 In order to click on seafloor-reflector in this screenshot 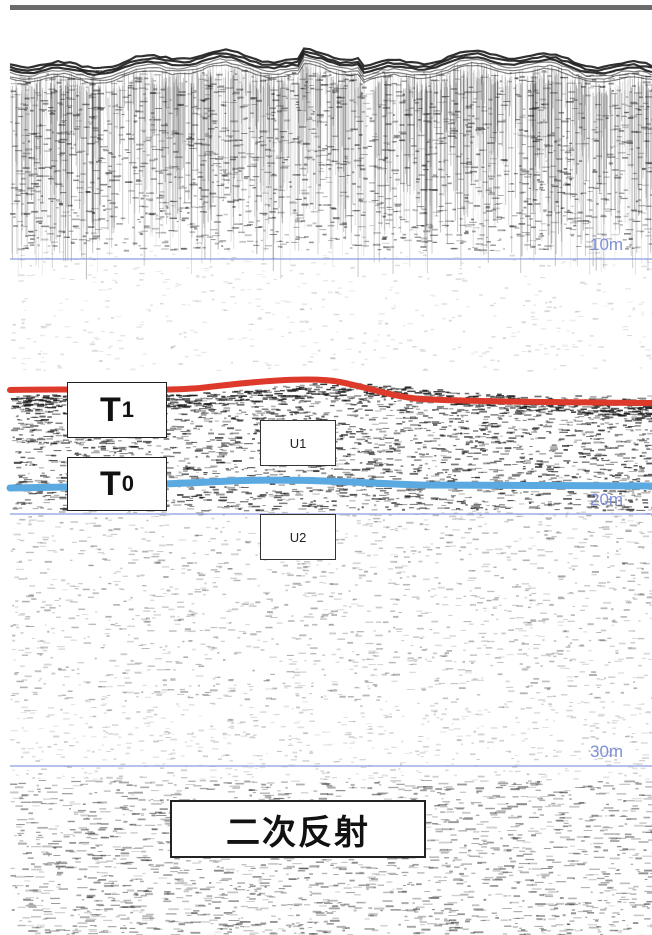, I will do `click(330, 65)`.